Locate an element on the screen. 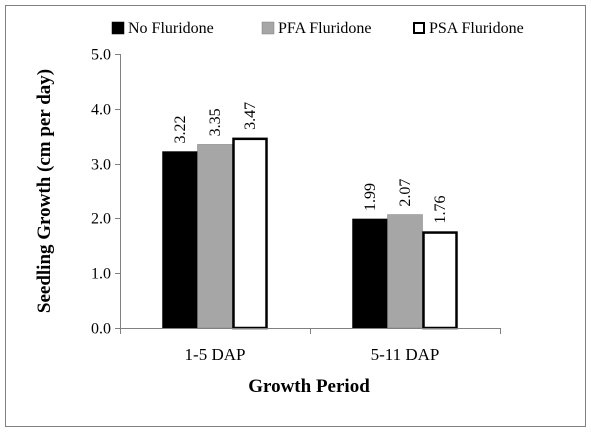 The width and height of the screenshot is (591, 438). y-tick-label: 4.0 is located at coordinates (101, 110).